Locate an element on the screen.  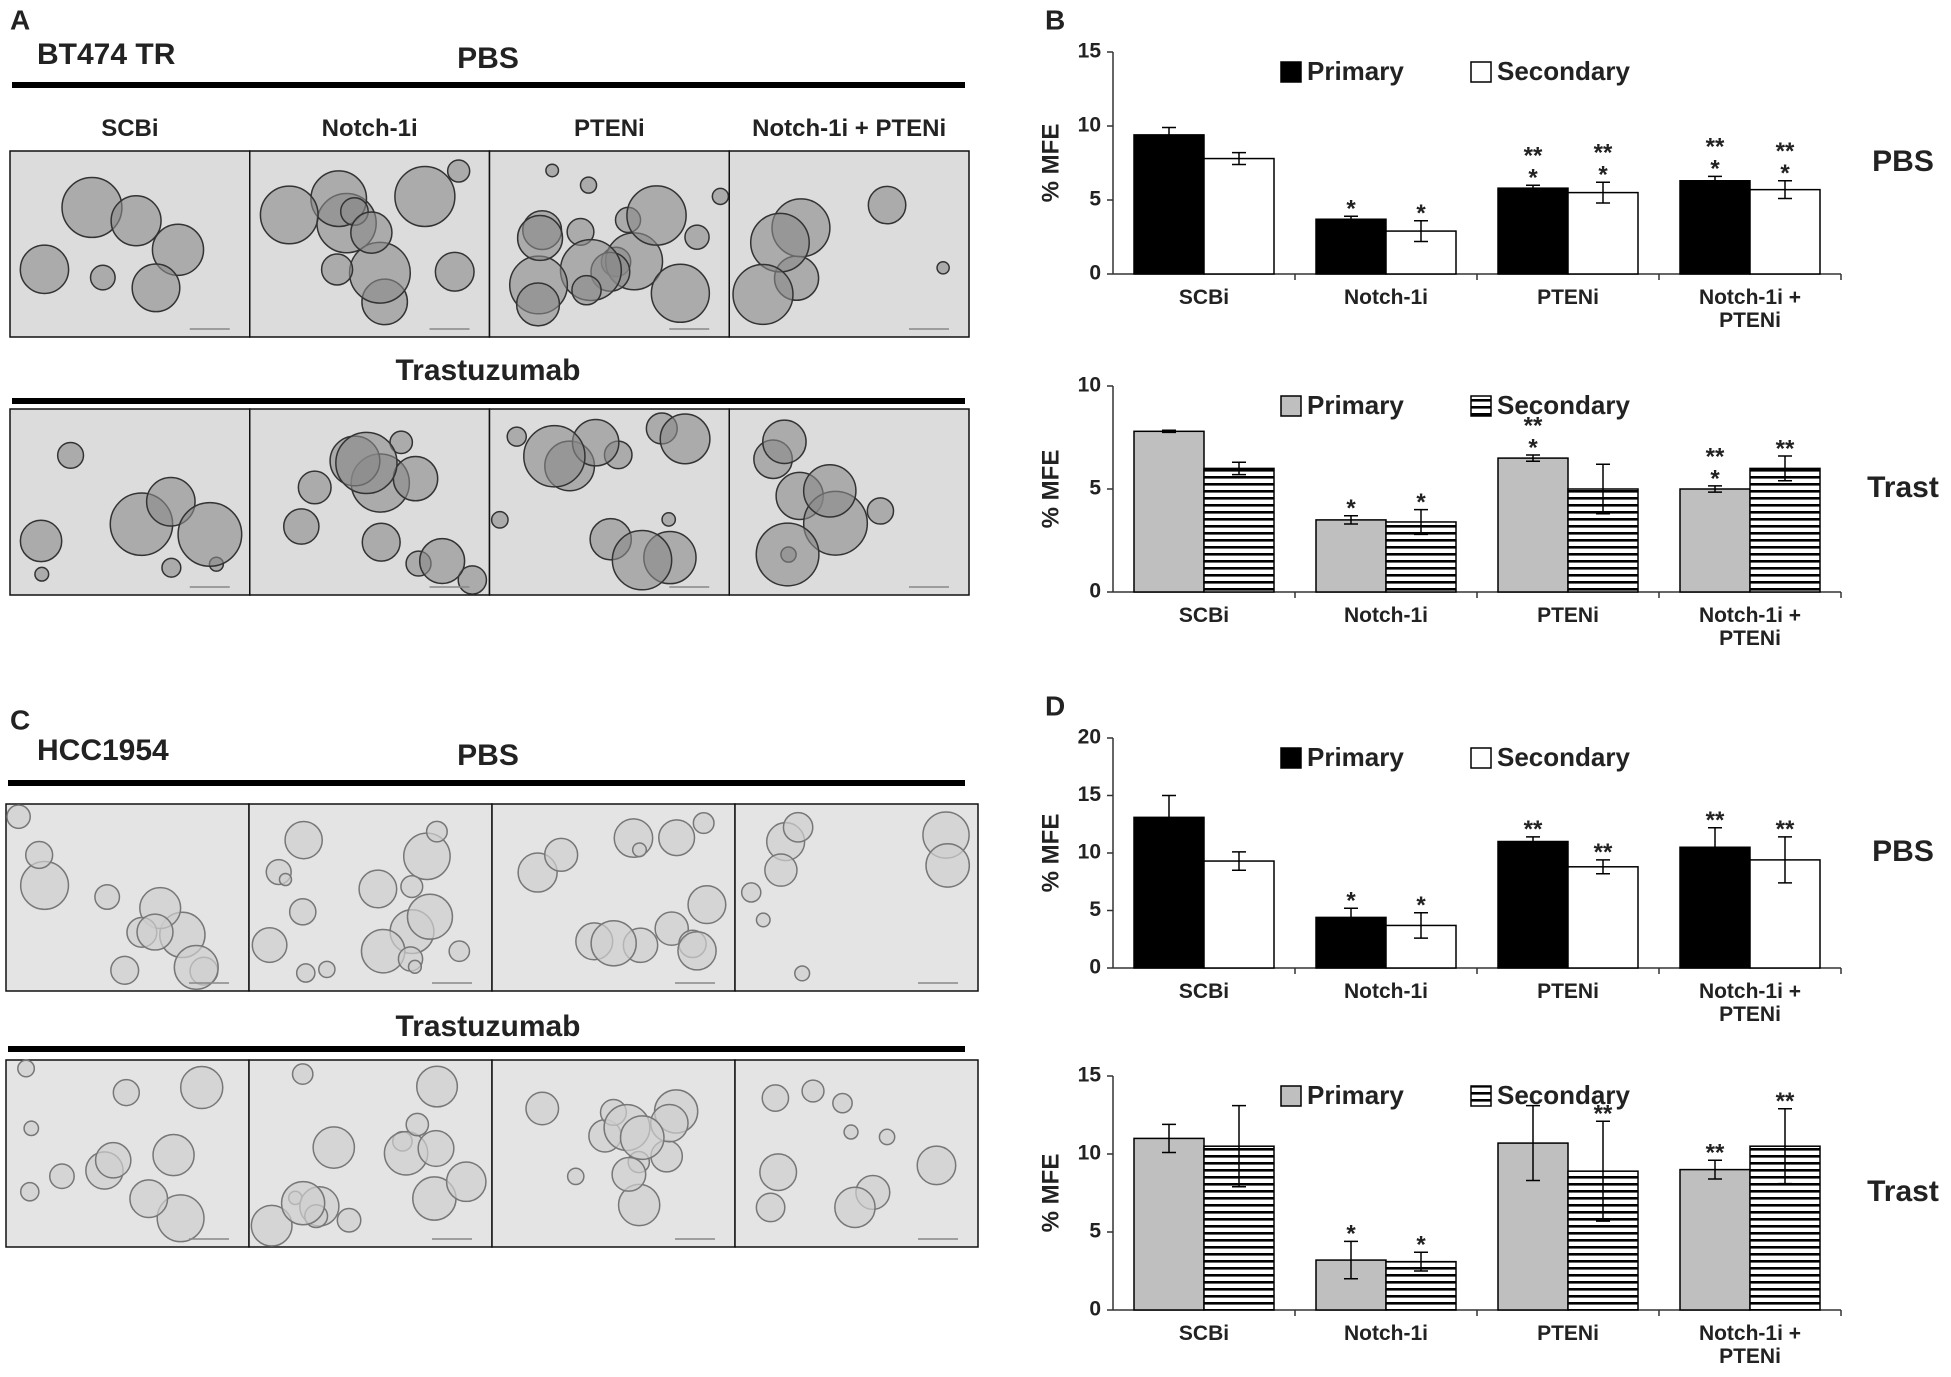
panel-letter: B is located at coordinates (1055, 19).